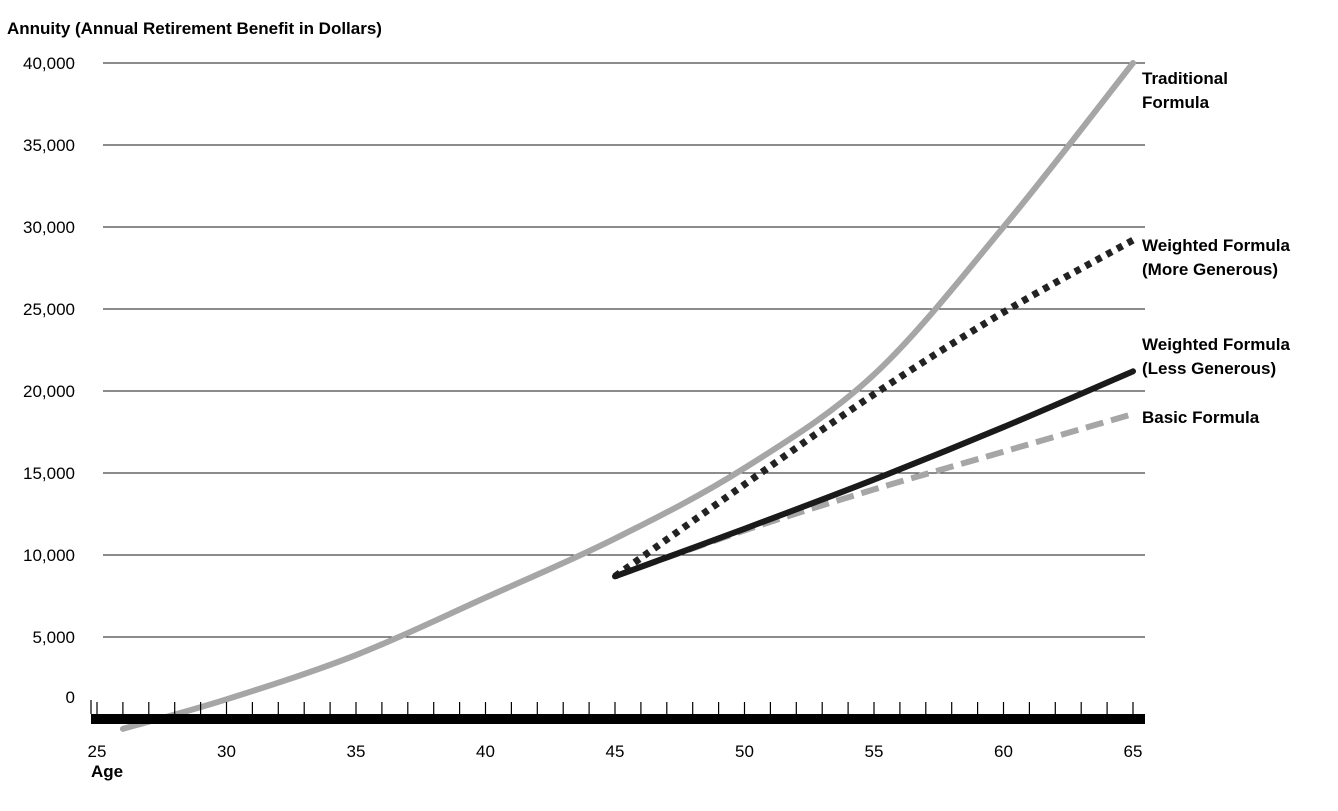  What do you see at coordinates (1209, 368) in the screenshot?
I see `series-label: (Less Generous)` at bounding box center [1209, 368].